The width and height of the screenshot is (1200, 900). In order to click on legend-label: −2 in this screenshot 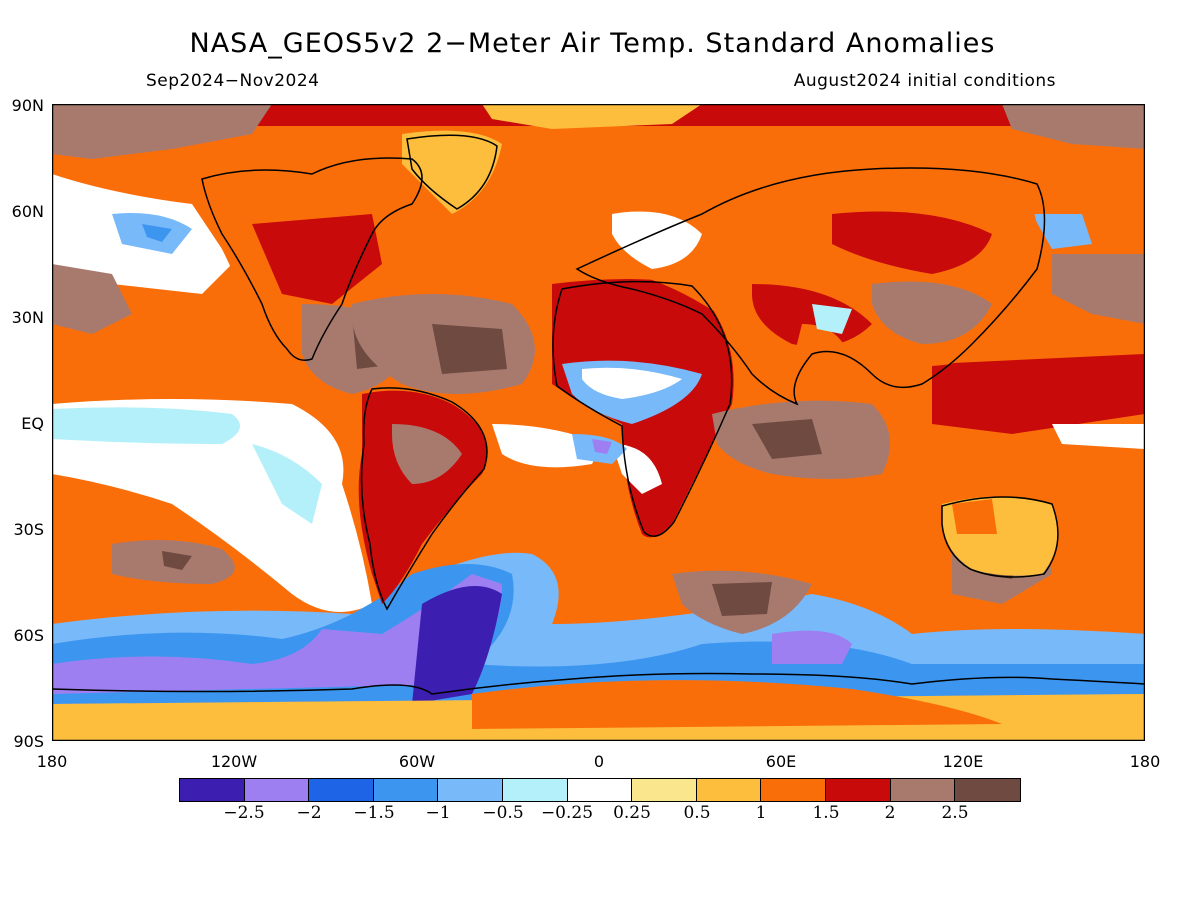, I will do `click(309, 813)`.